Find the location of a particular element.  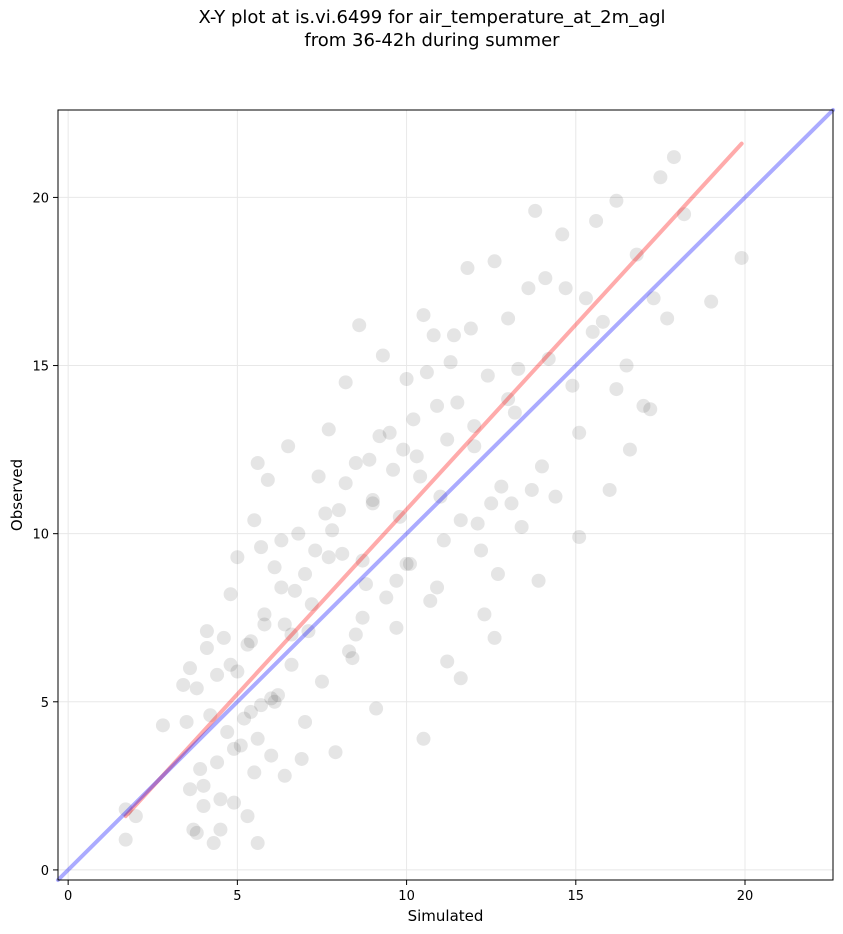

x-tick-label: 10 is located at coordinates (406, 896).